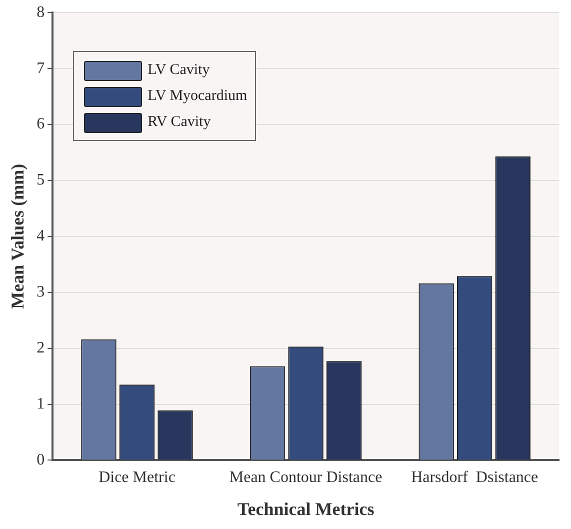 This screenshot has height=529, width=571. I want to click on x-axis-title: Technical Metrics, so click(305, 508).